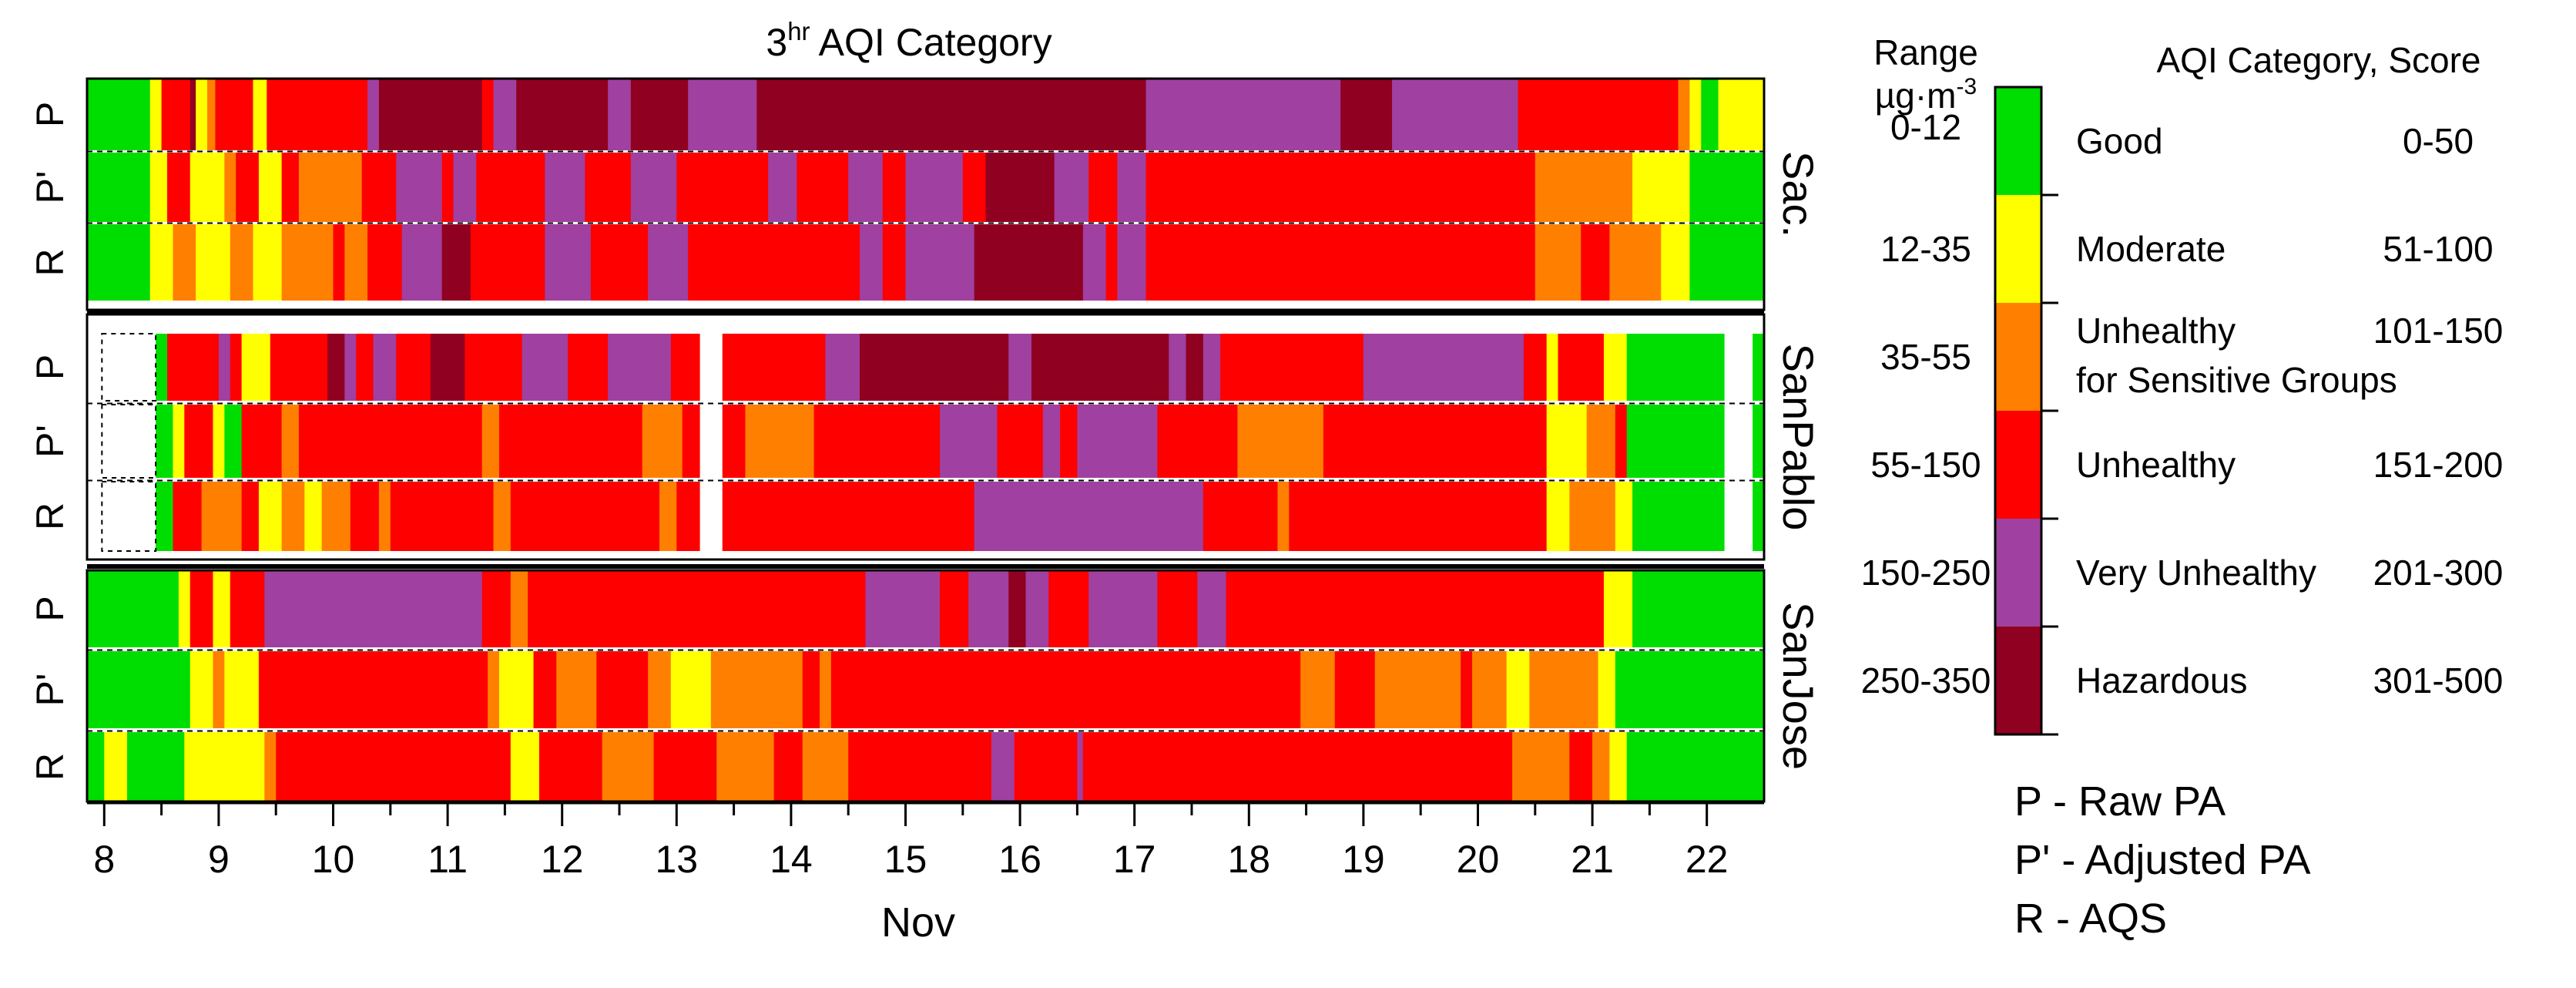 The width and height of the screenshot is (2576, 988). What do you see at coordinates (50, 442) in the screenshot?
I see `row-label: P'` at bounding box center [50, 442].